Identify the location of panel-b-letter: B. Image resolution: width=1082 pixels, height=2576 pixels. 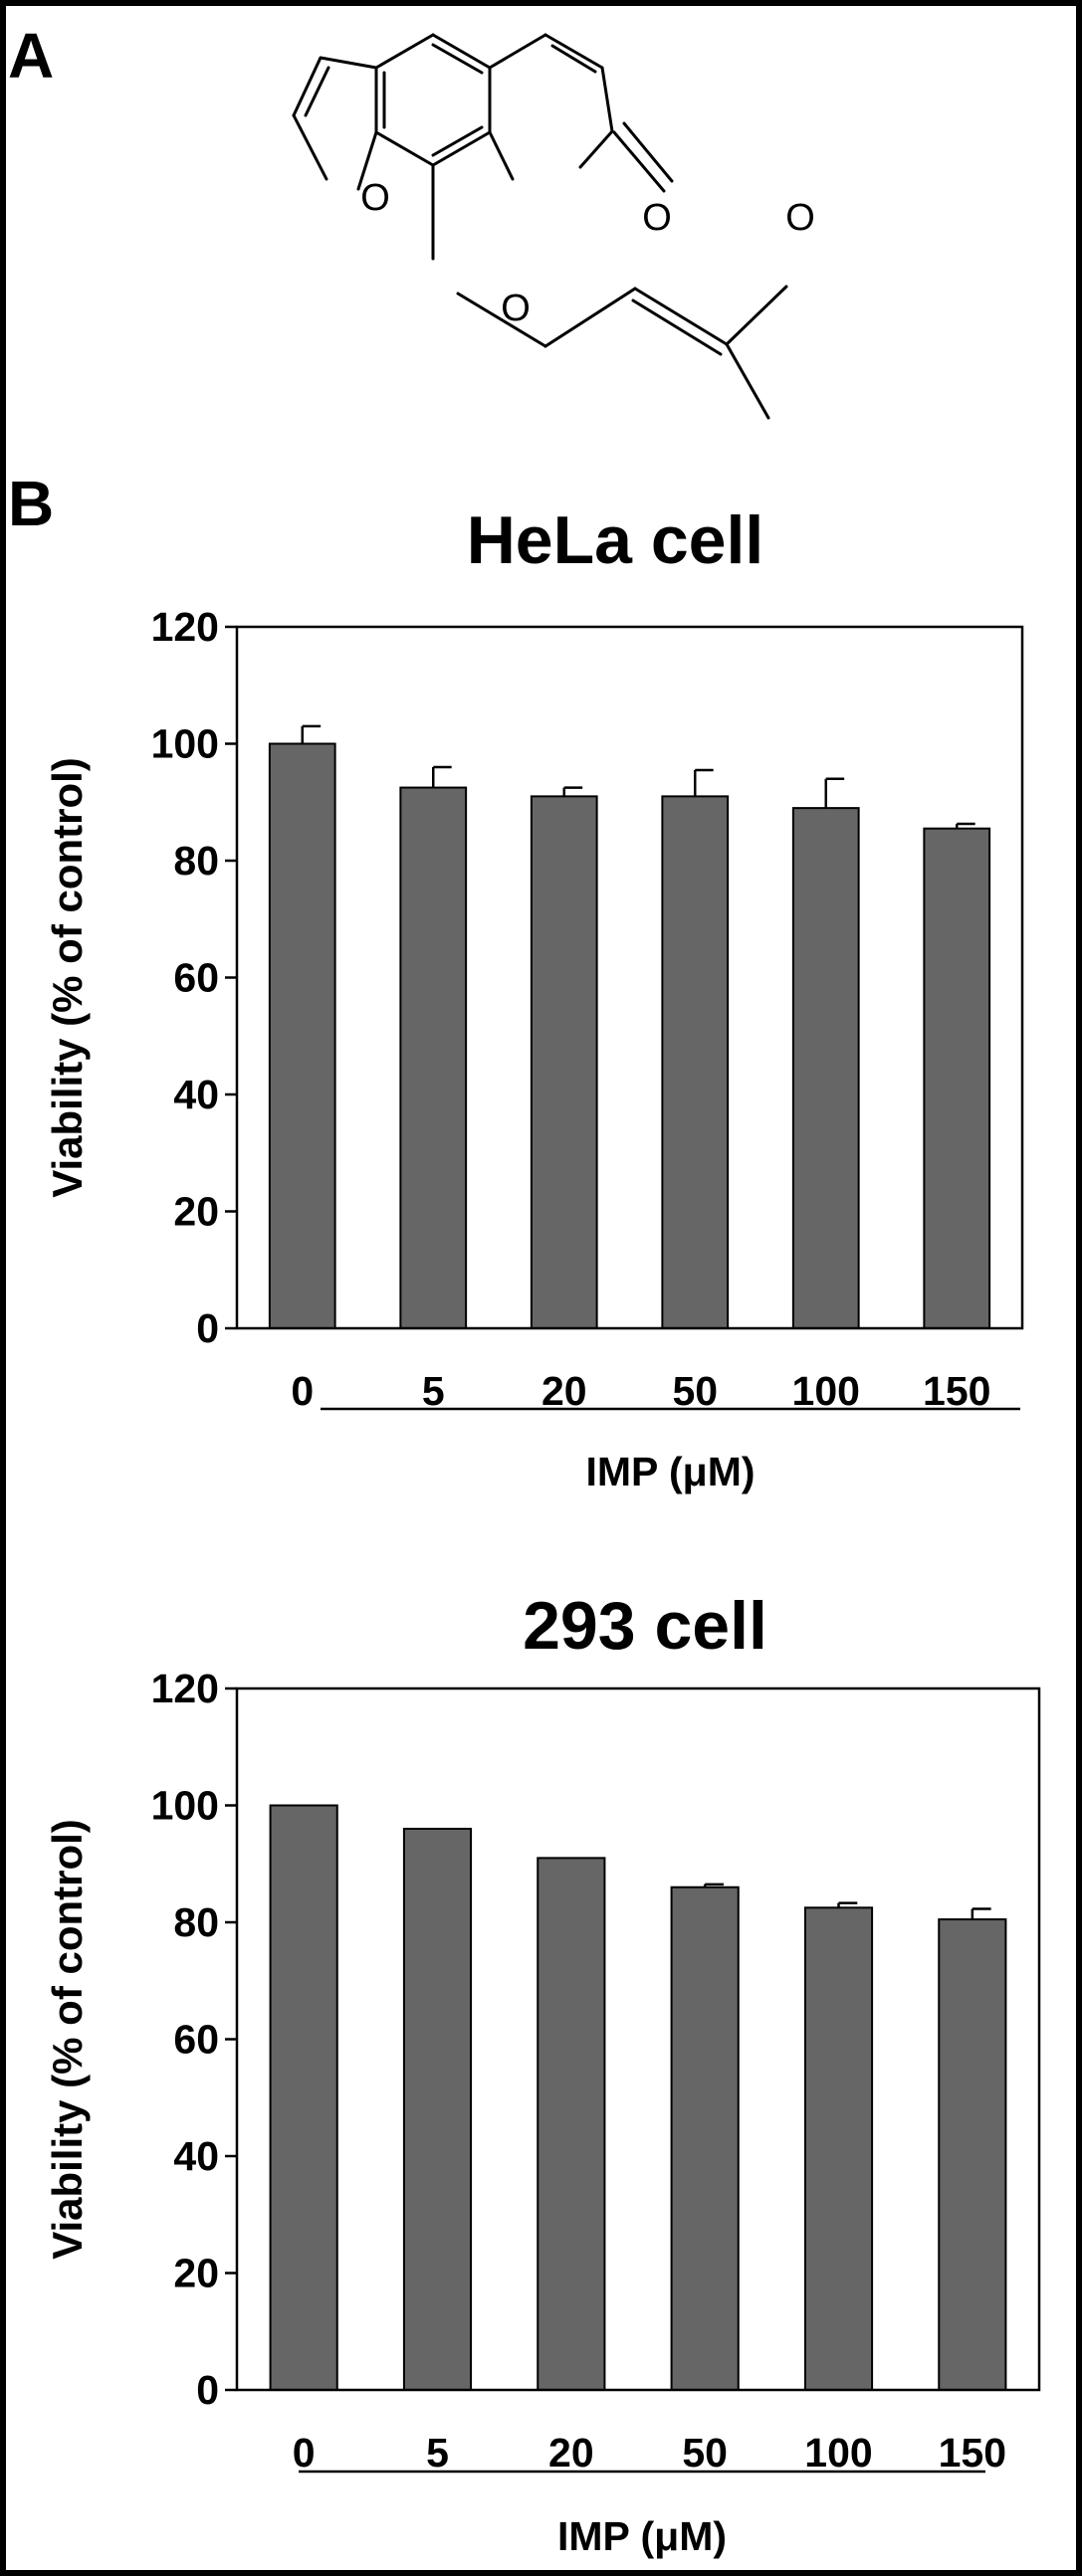
(31, 503).